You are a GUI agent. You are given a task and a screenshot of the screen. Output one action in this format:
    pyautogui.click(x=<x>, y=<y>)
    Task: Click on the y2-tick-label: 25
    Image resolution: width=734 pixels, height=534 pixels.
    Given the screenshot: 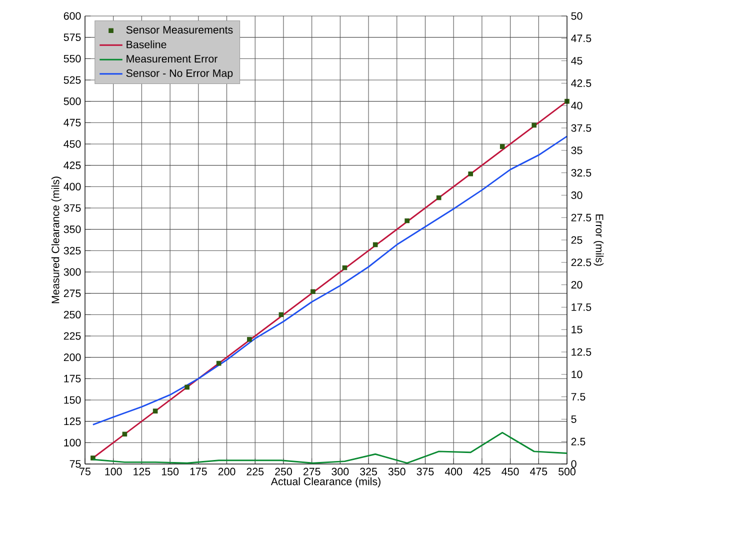 What is the action you would take?
    pyautogui.click(x=576, y=240)
    